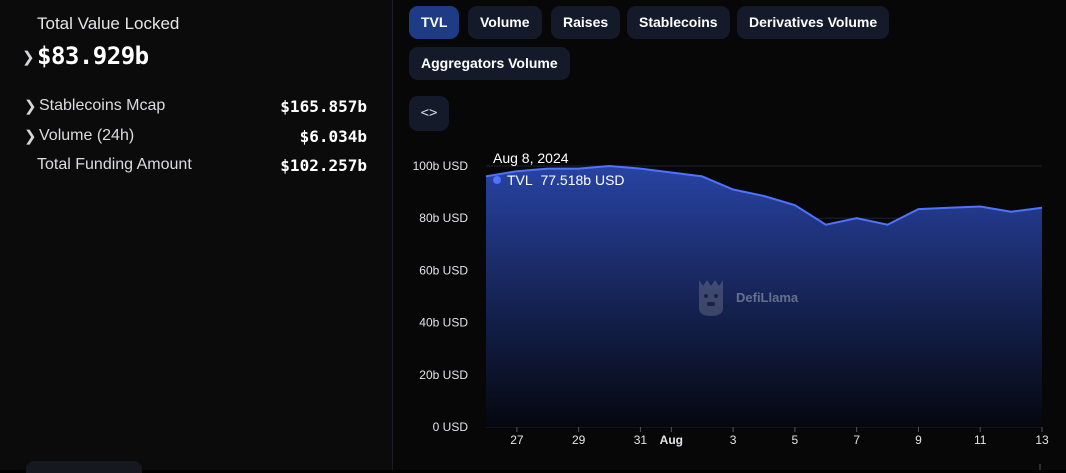 Image resolution: width=1066 pixels, height=473 pixels. I want to click on watermark-text: DefiLlama, so click(767, 297).